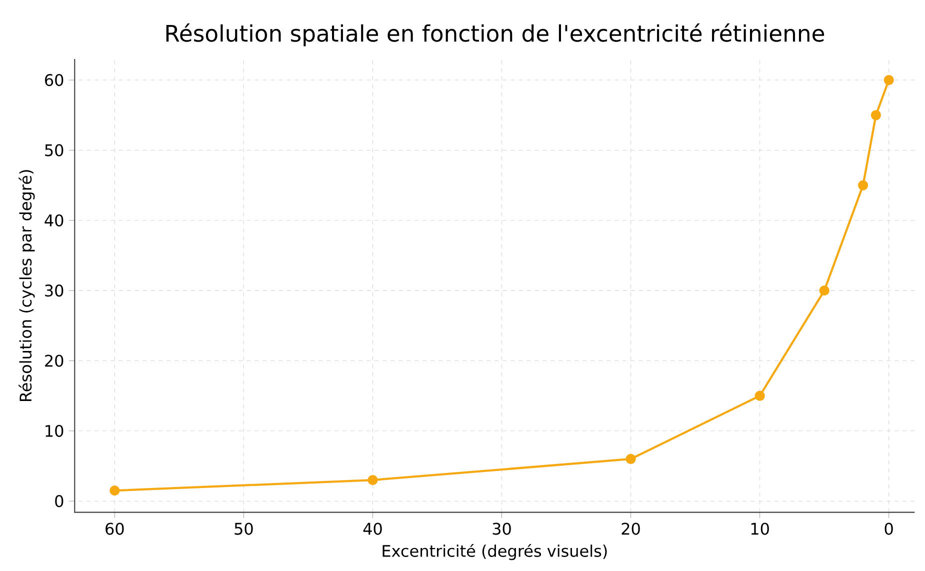 The height and width of the screenshot is (571, 925). I want to click on x-tick-label: 0, so click(888, 528).